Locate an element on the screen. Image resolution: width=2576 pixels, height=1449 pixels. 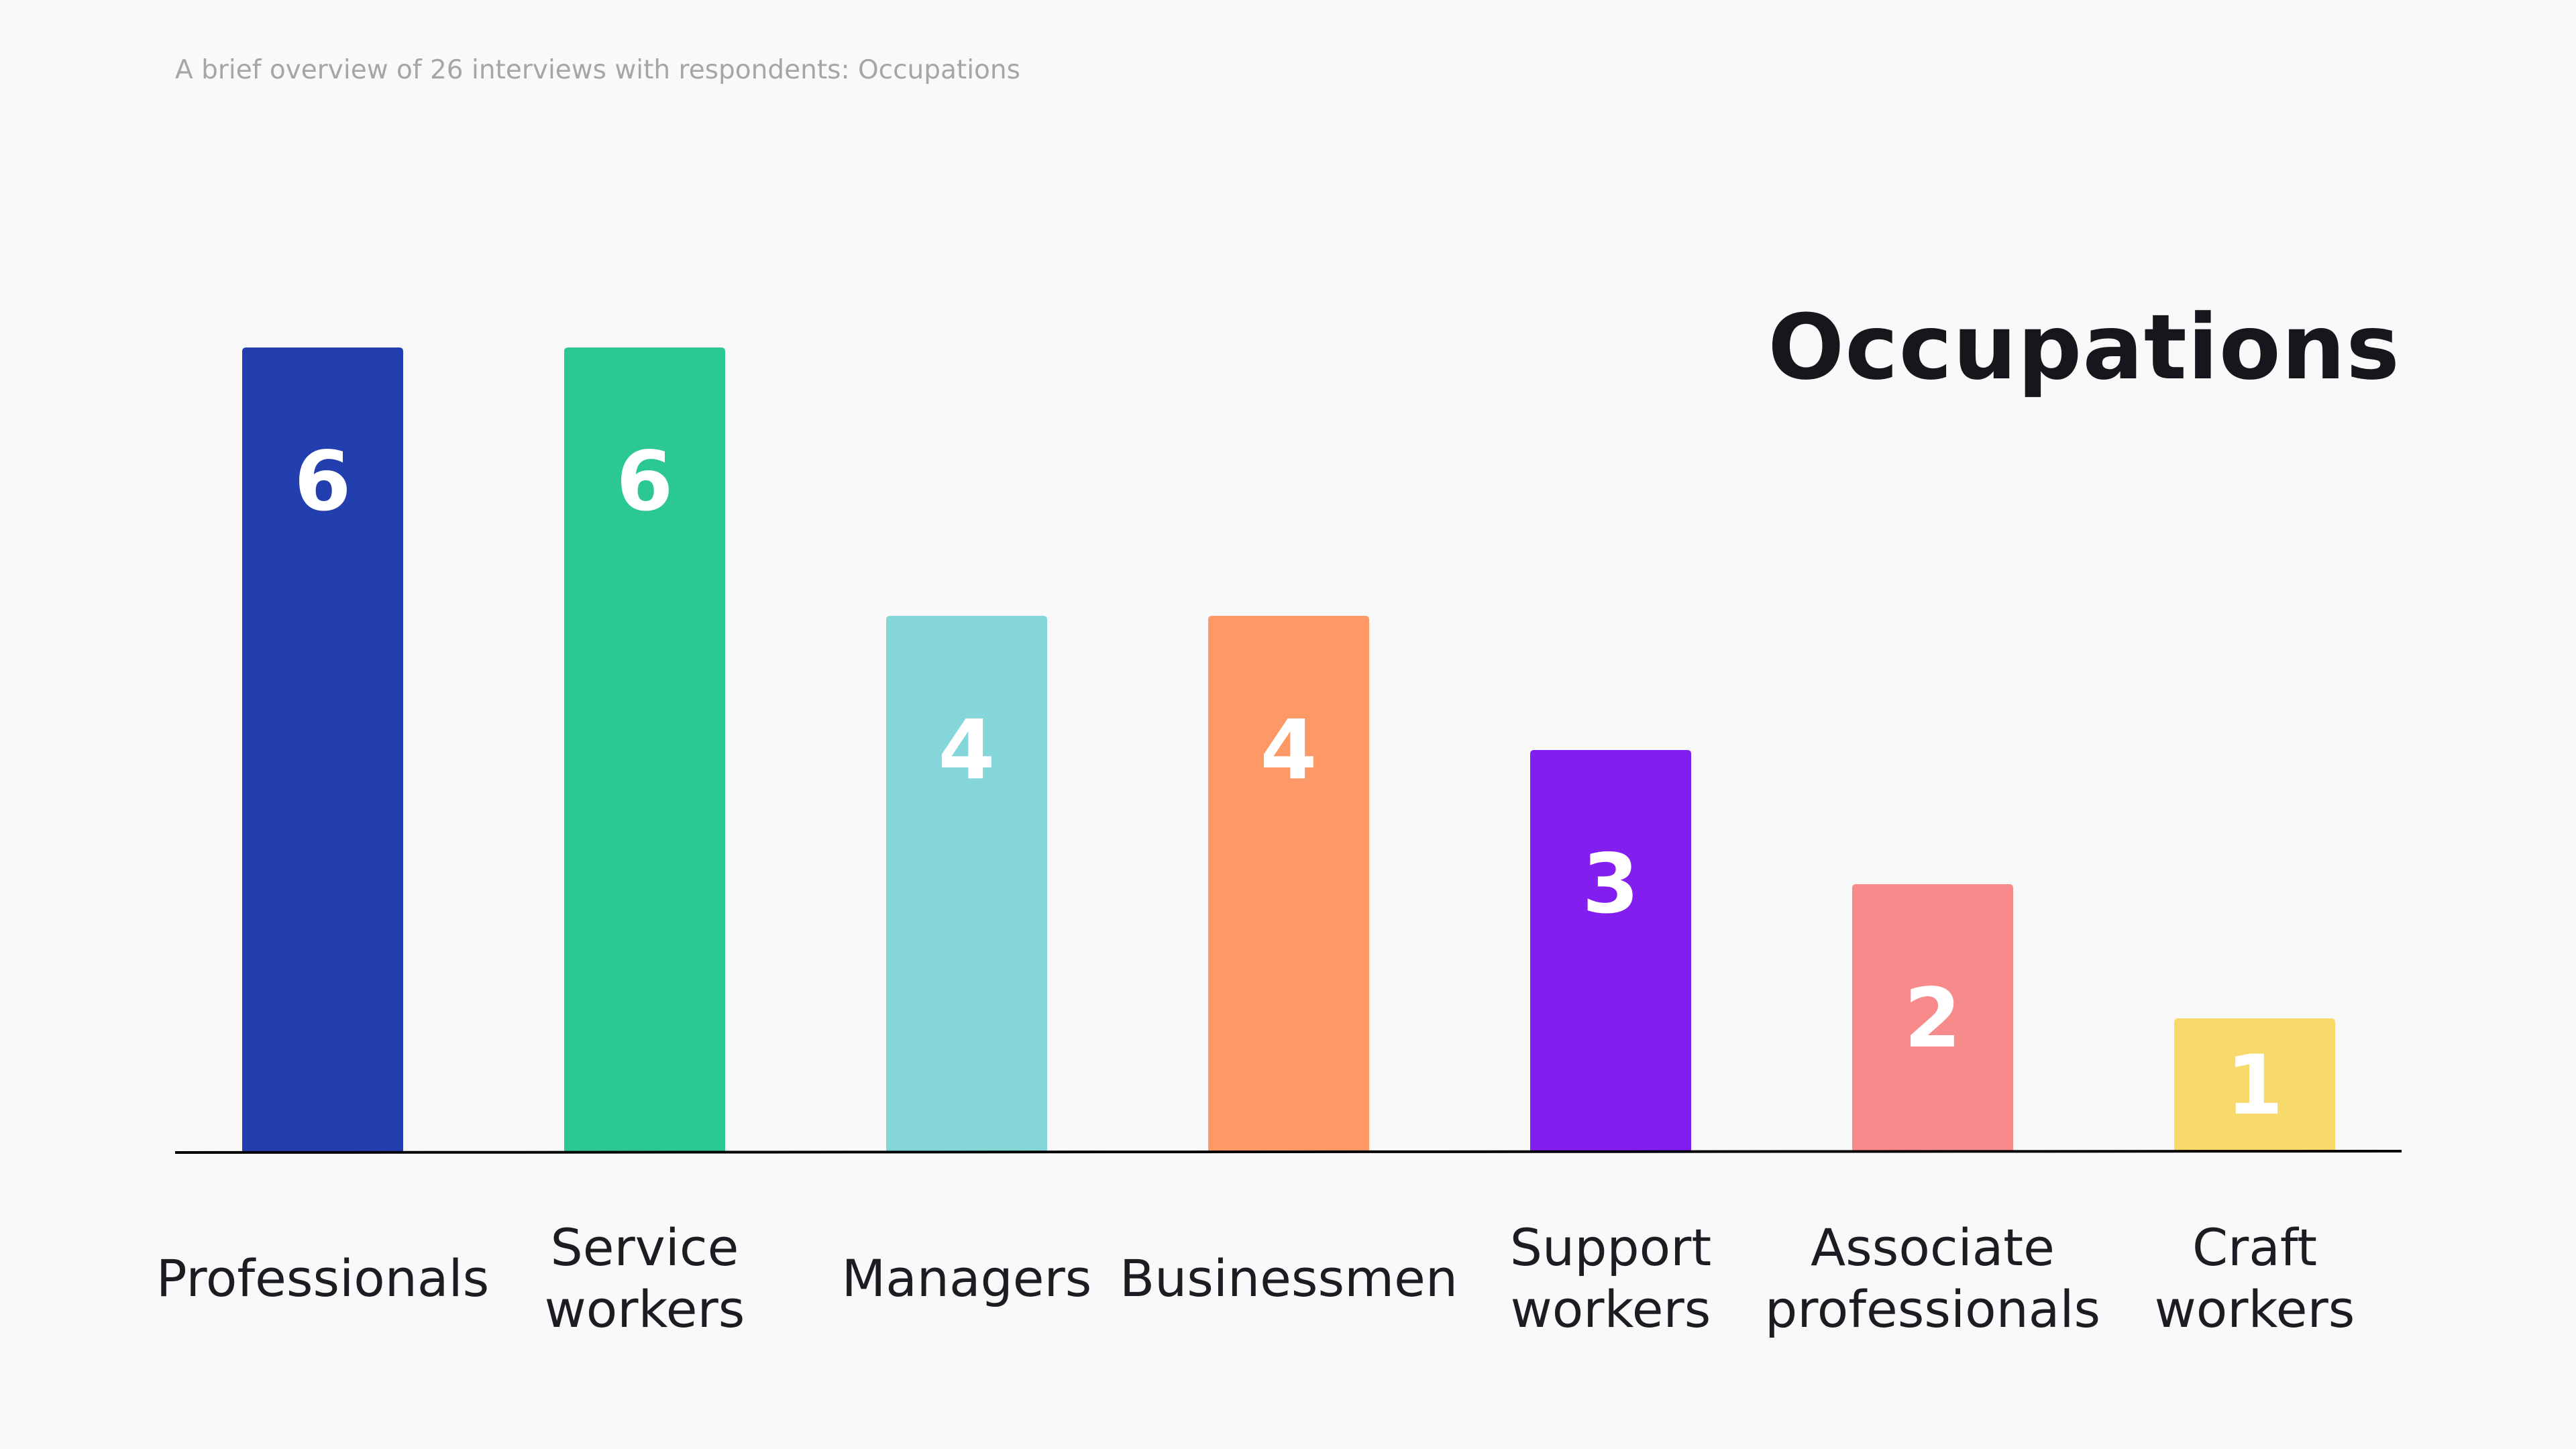
category-label-line: Craft is located at coordinates (2254, 1247).